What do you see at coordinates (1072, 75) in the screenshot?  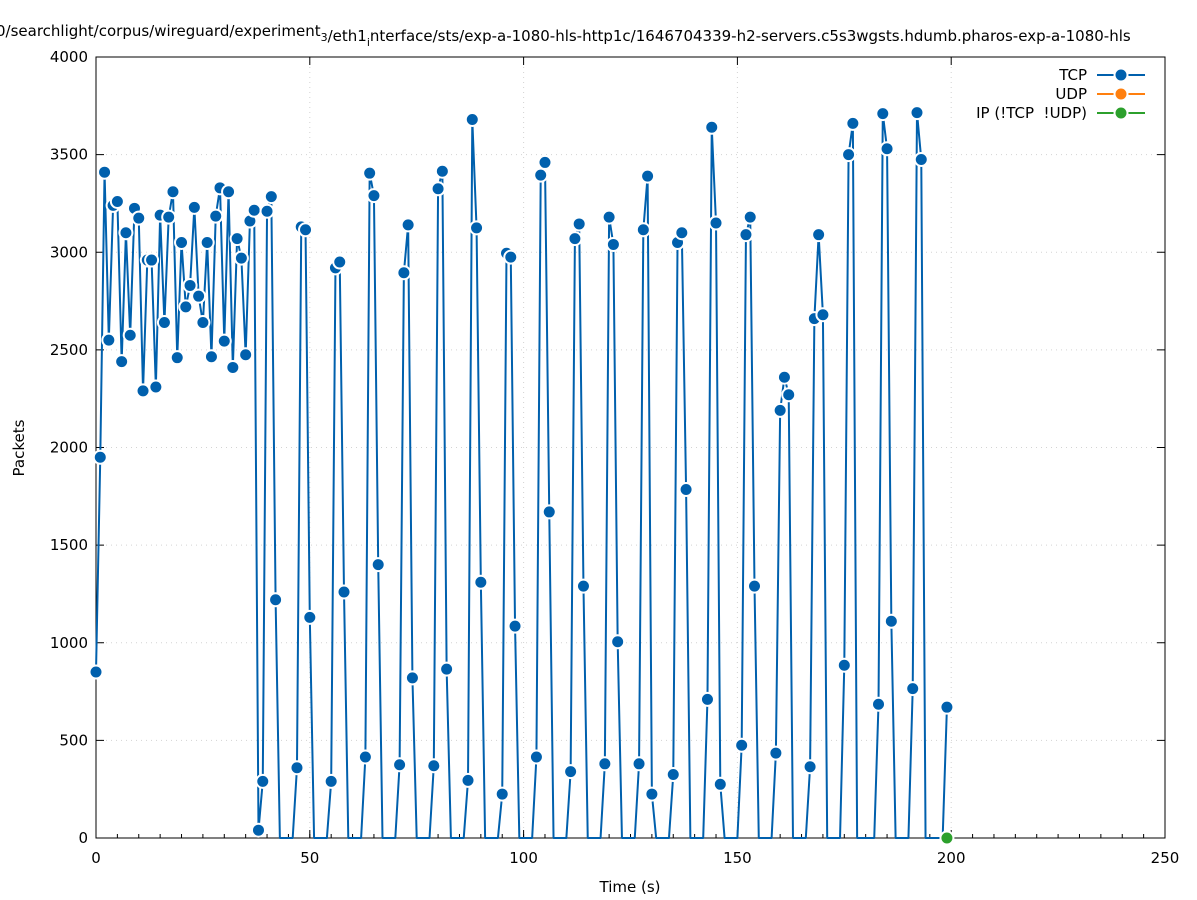 I see `legend-label-tcp: TCP` at bounding box center [1072, 75].